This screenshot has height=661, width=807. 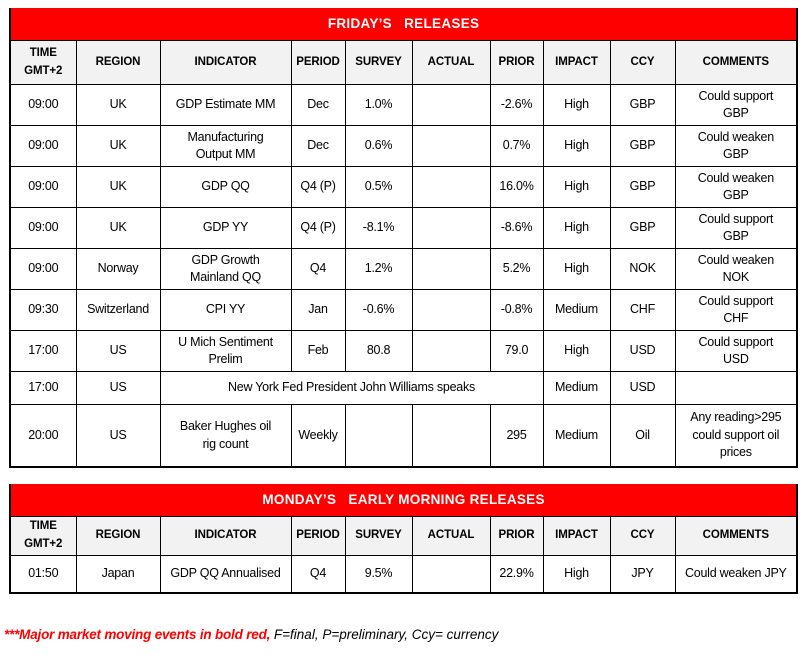 What do you see at coordinates (225, 574) in the screenshot?
I see `indicator-cell: GDP QQ Annualised` at bounding box center [225, 574].